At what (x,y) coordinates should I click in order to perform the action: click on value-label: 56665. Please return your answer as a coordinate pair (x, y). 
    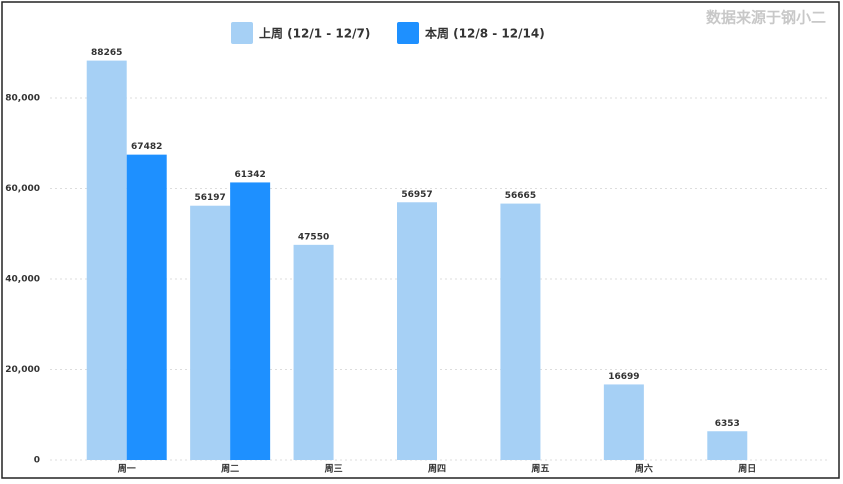
    Looking at the image, I should click on (520, 196).